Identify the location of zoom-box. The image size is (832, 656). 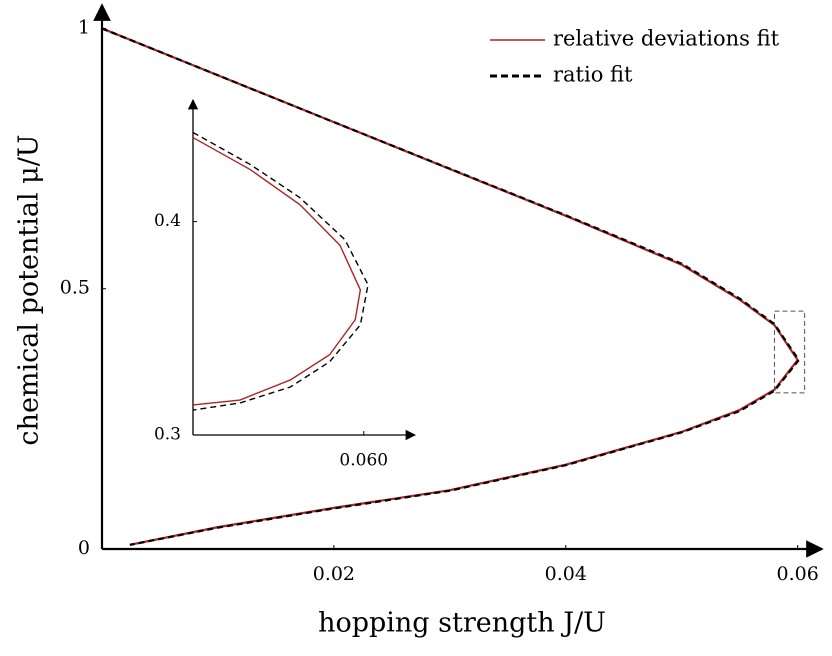
(789, 352).